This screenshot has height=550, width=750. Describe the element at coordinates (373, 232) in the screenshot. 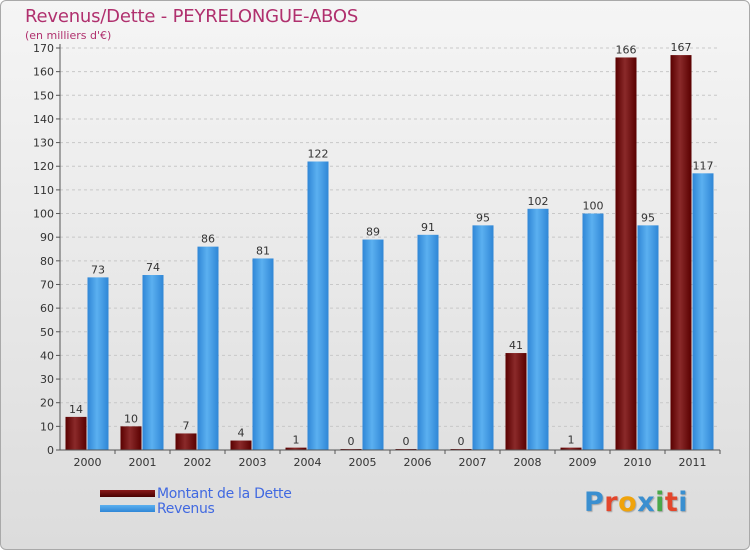

I see `revenue-data-label: 89` at that location.